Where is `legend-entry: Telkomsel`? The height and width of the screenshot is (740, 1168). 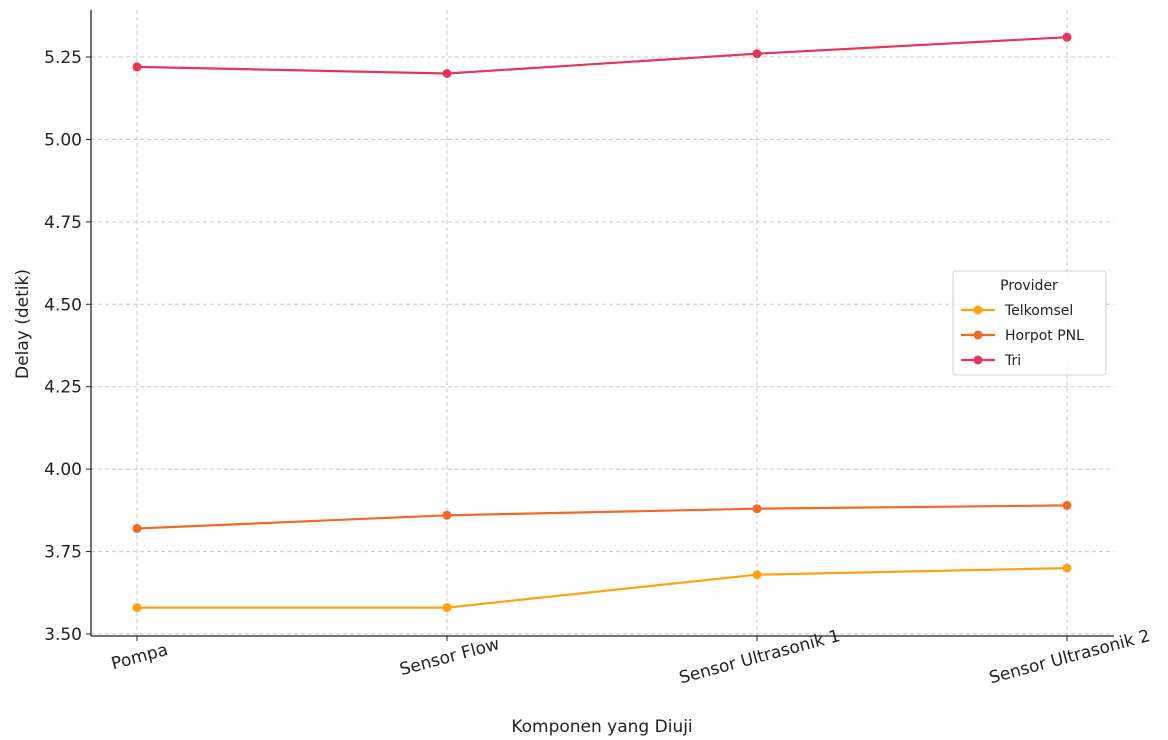 legend-entry: Telkomsel is located at coordinates (1017, 311).